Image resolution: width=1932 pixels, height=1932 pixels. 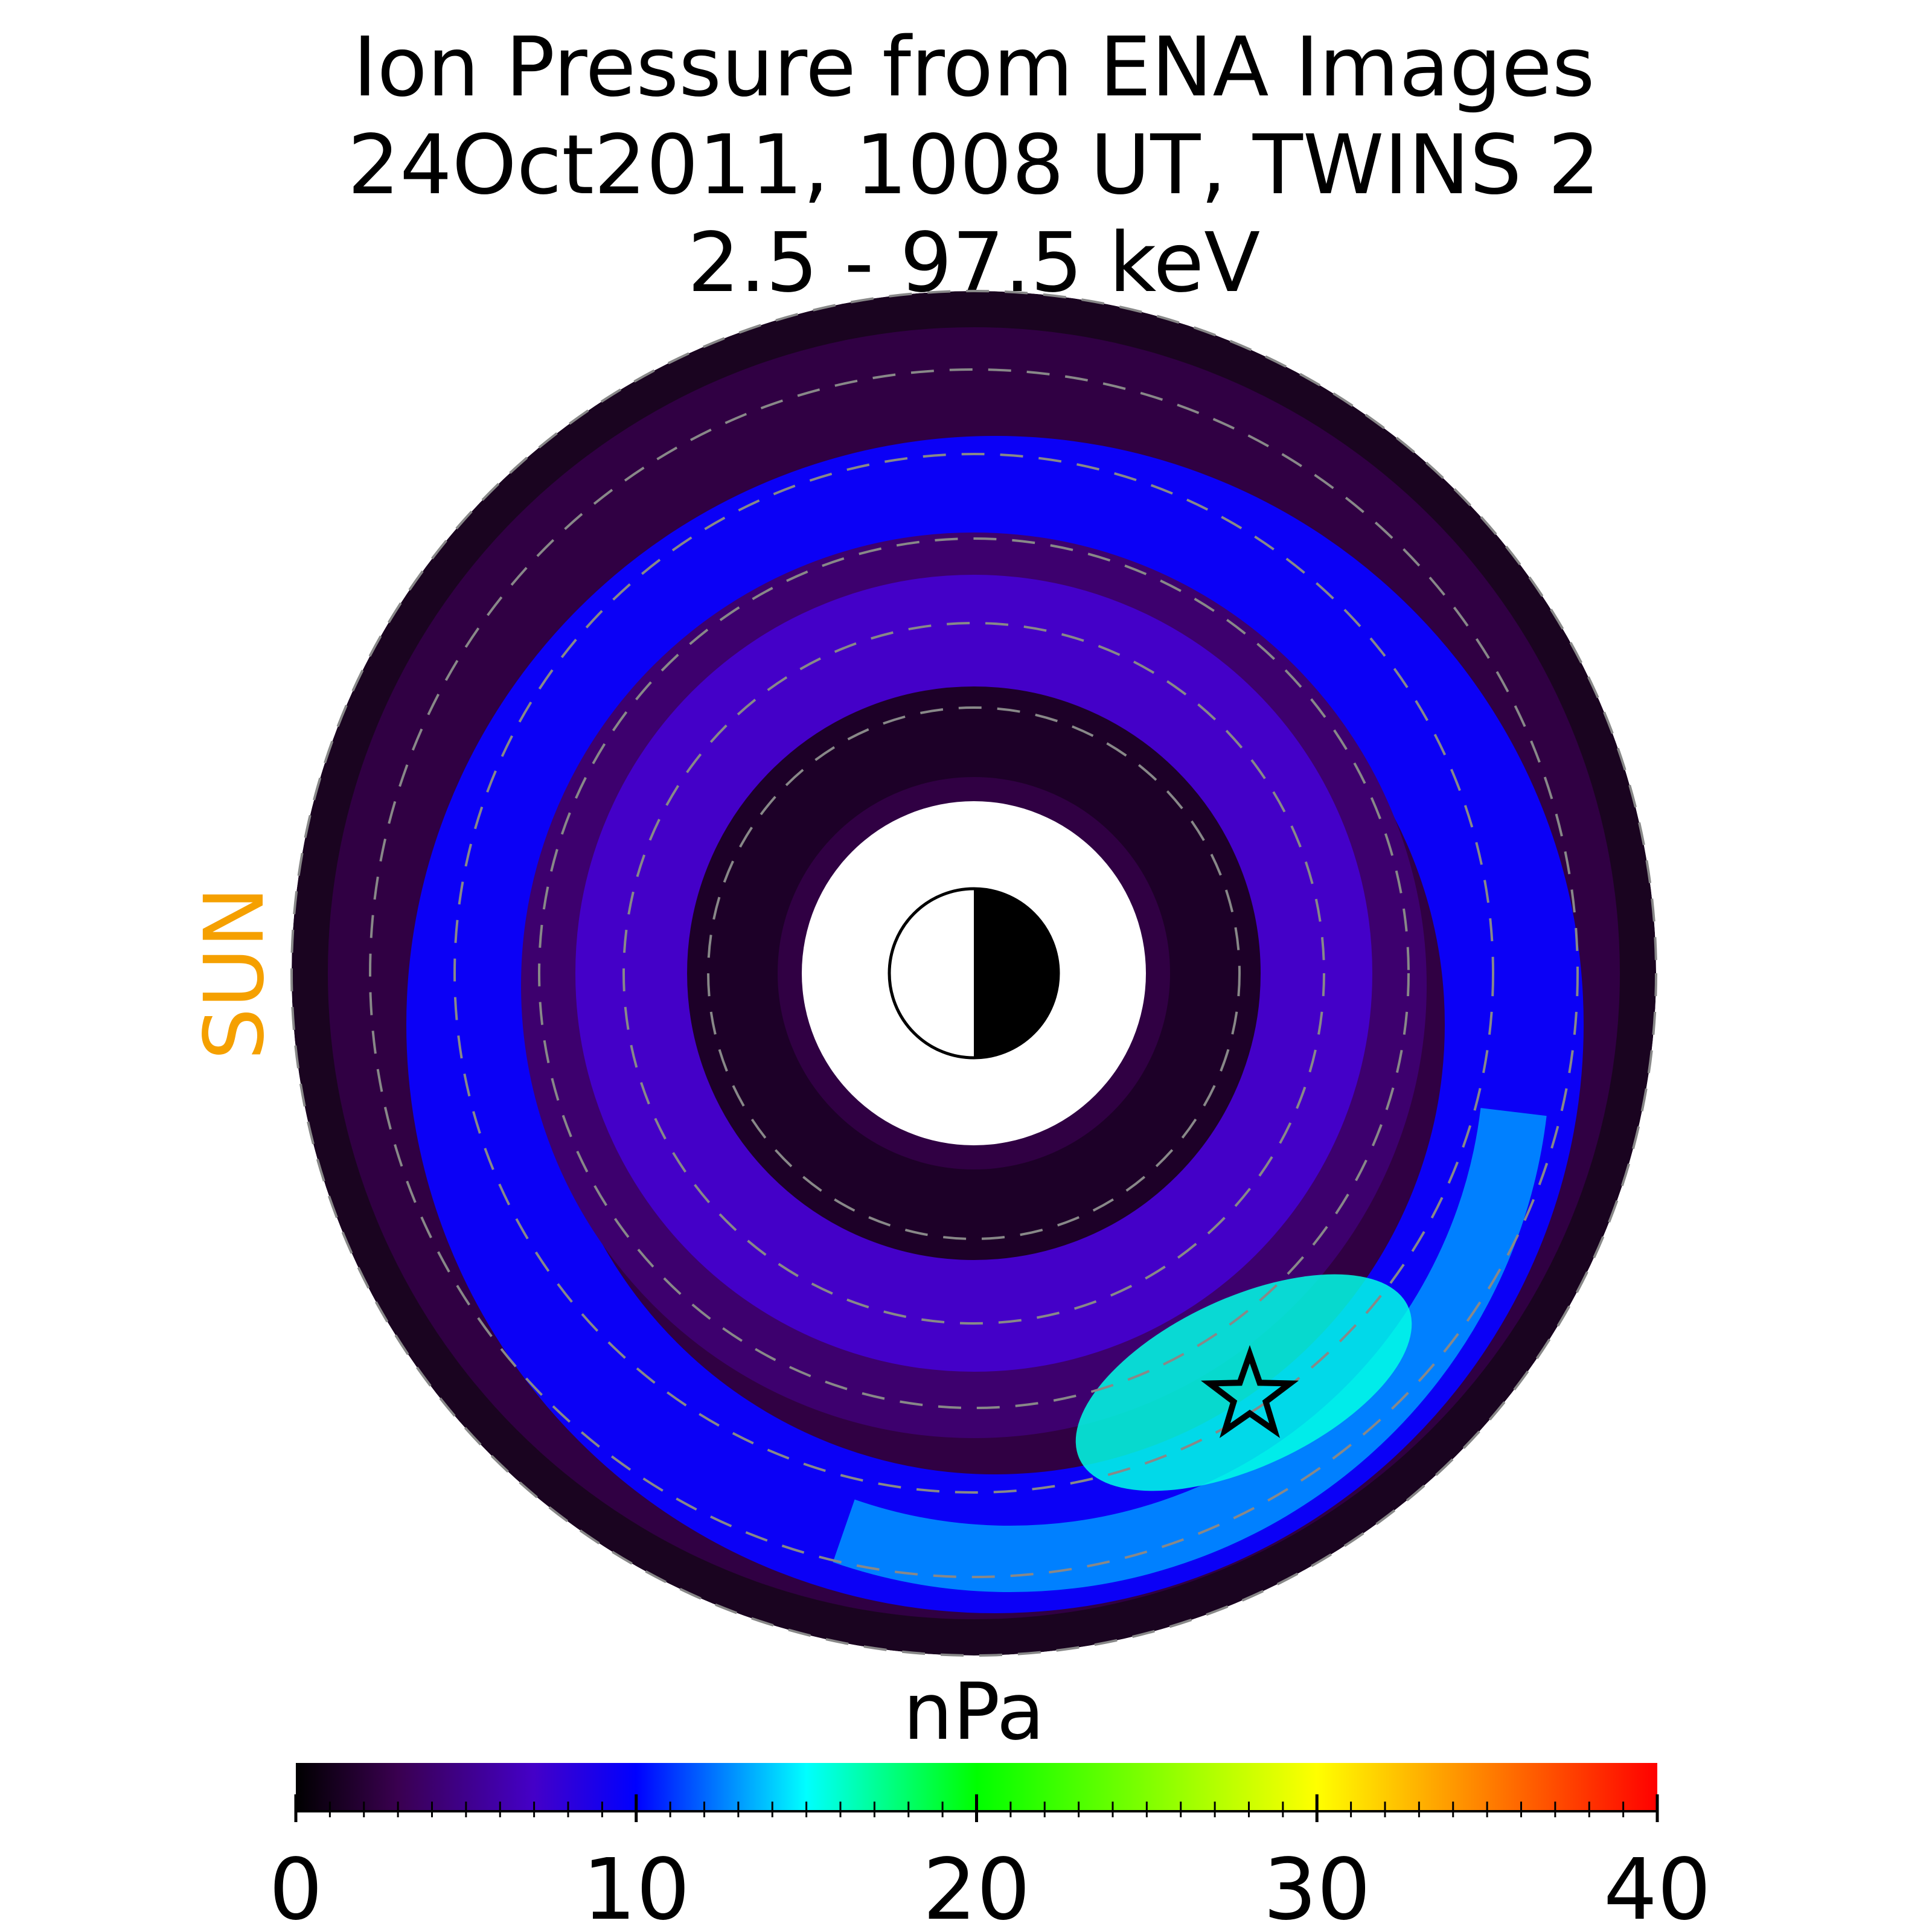 I want to click on colorbar-tick-label: 40, so click(x=1658, y=1887).